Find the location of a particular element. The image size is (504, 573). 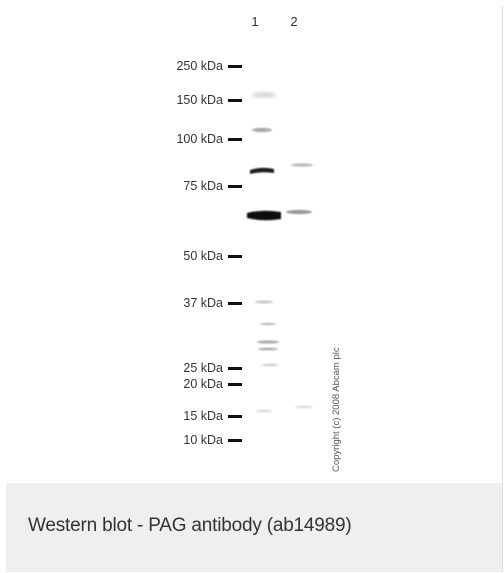

marker-label-250: 250 kDa is located at coordinates (199, 66).